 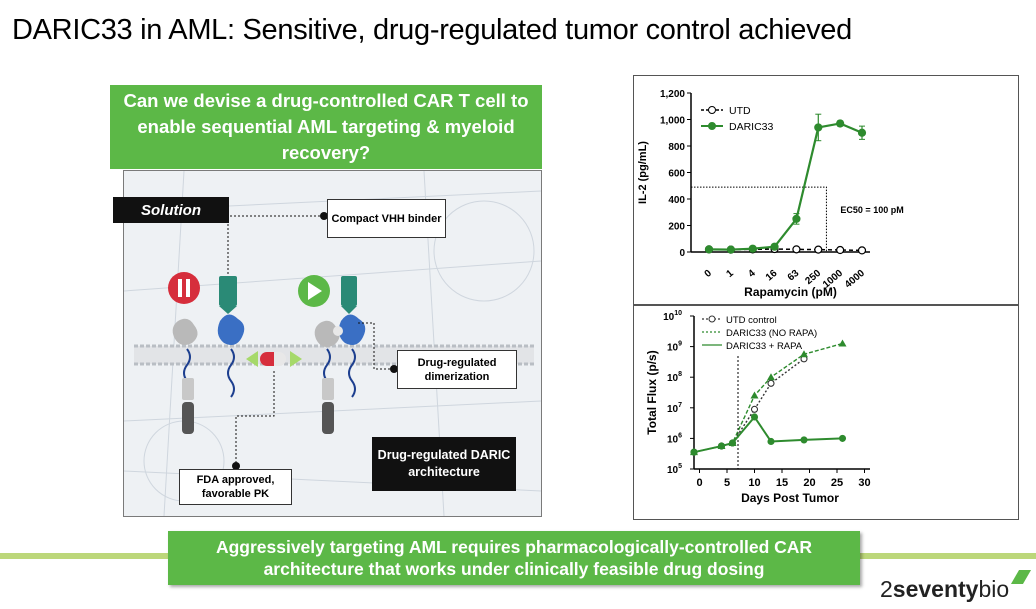 I want to click on company-logo: 2seventybio, so click(x=956, y=586).